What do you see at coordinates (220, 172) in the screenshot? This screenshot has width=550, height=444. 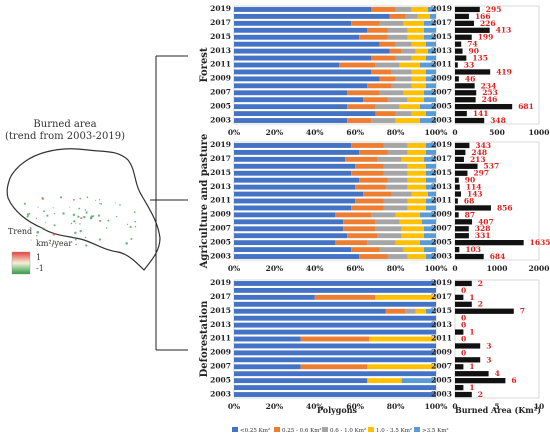 I see `stack-year-label: 2015` at bounding box center [220, 172].